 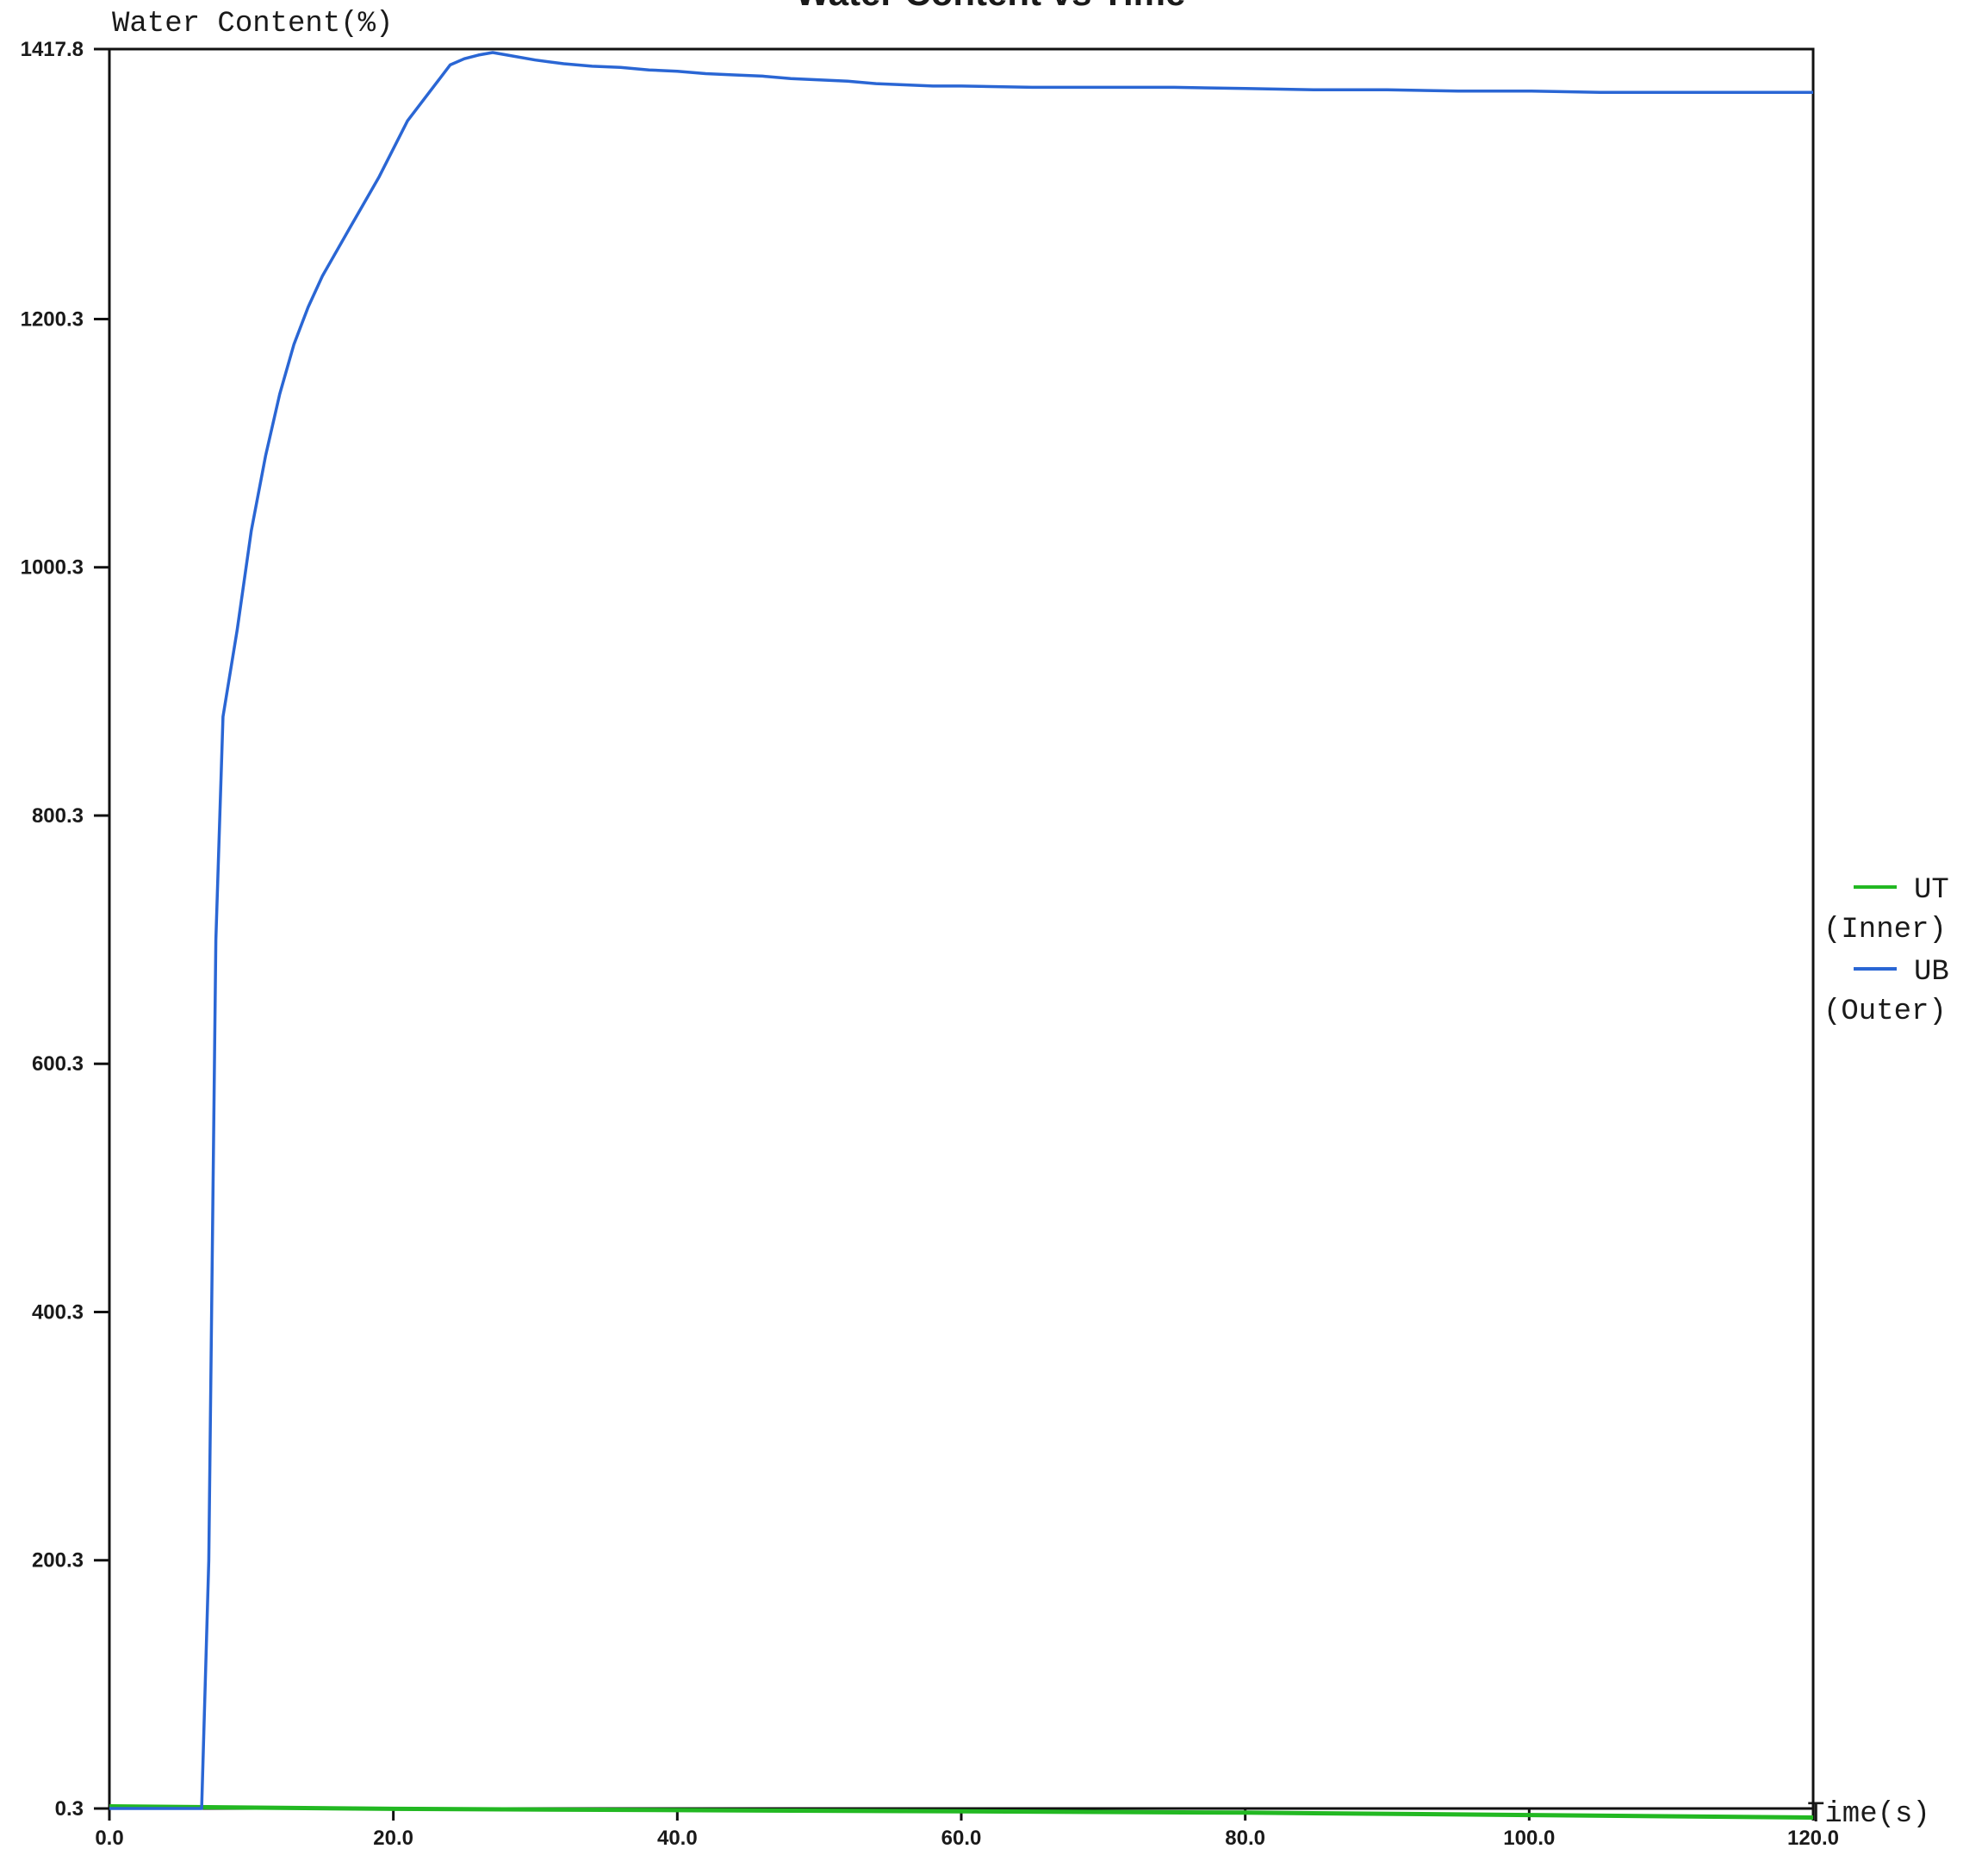 I want to click on x-tick-label: 0.0, so click(x=109, y=1838).